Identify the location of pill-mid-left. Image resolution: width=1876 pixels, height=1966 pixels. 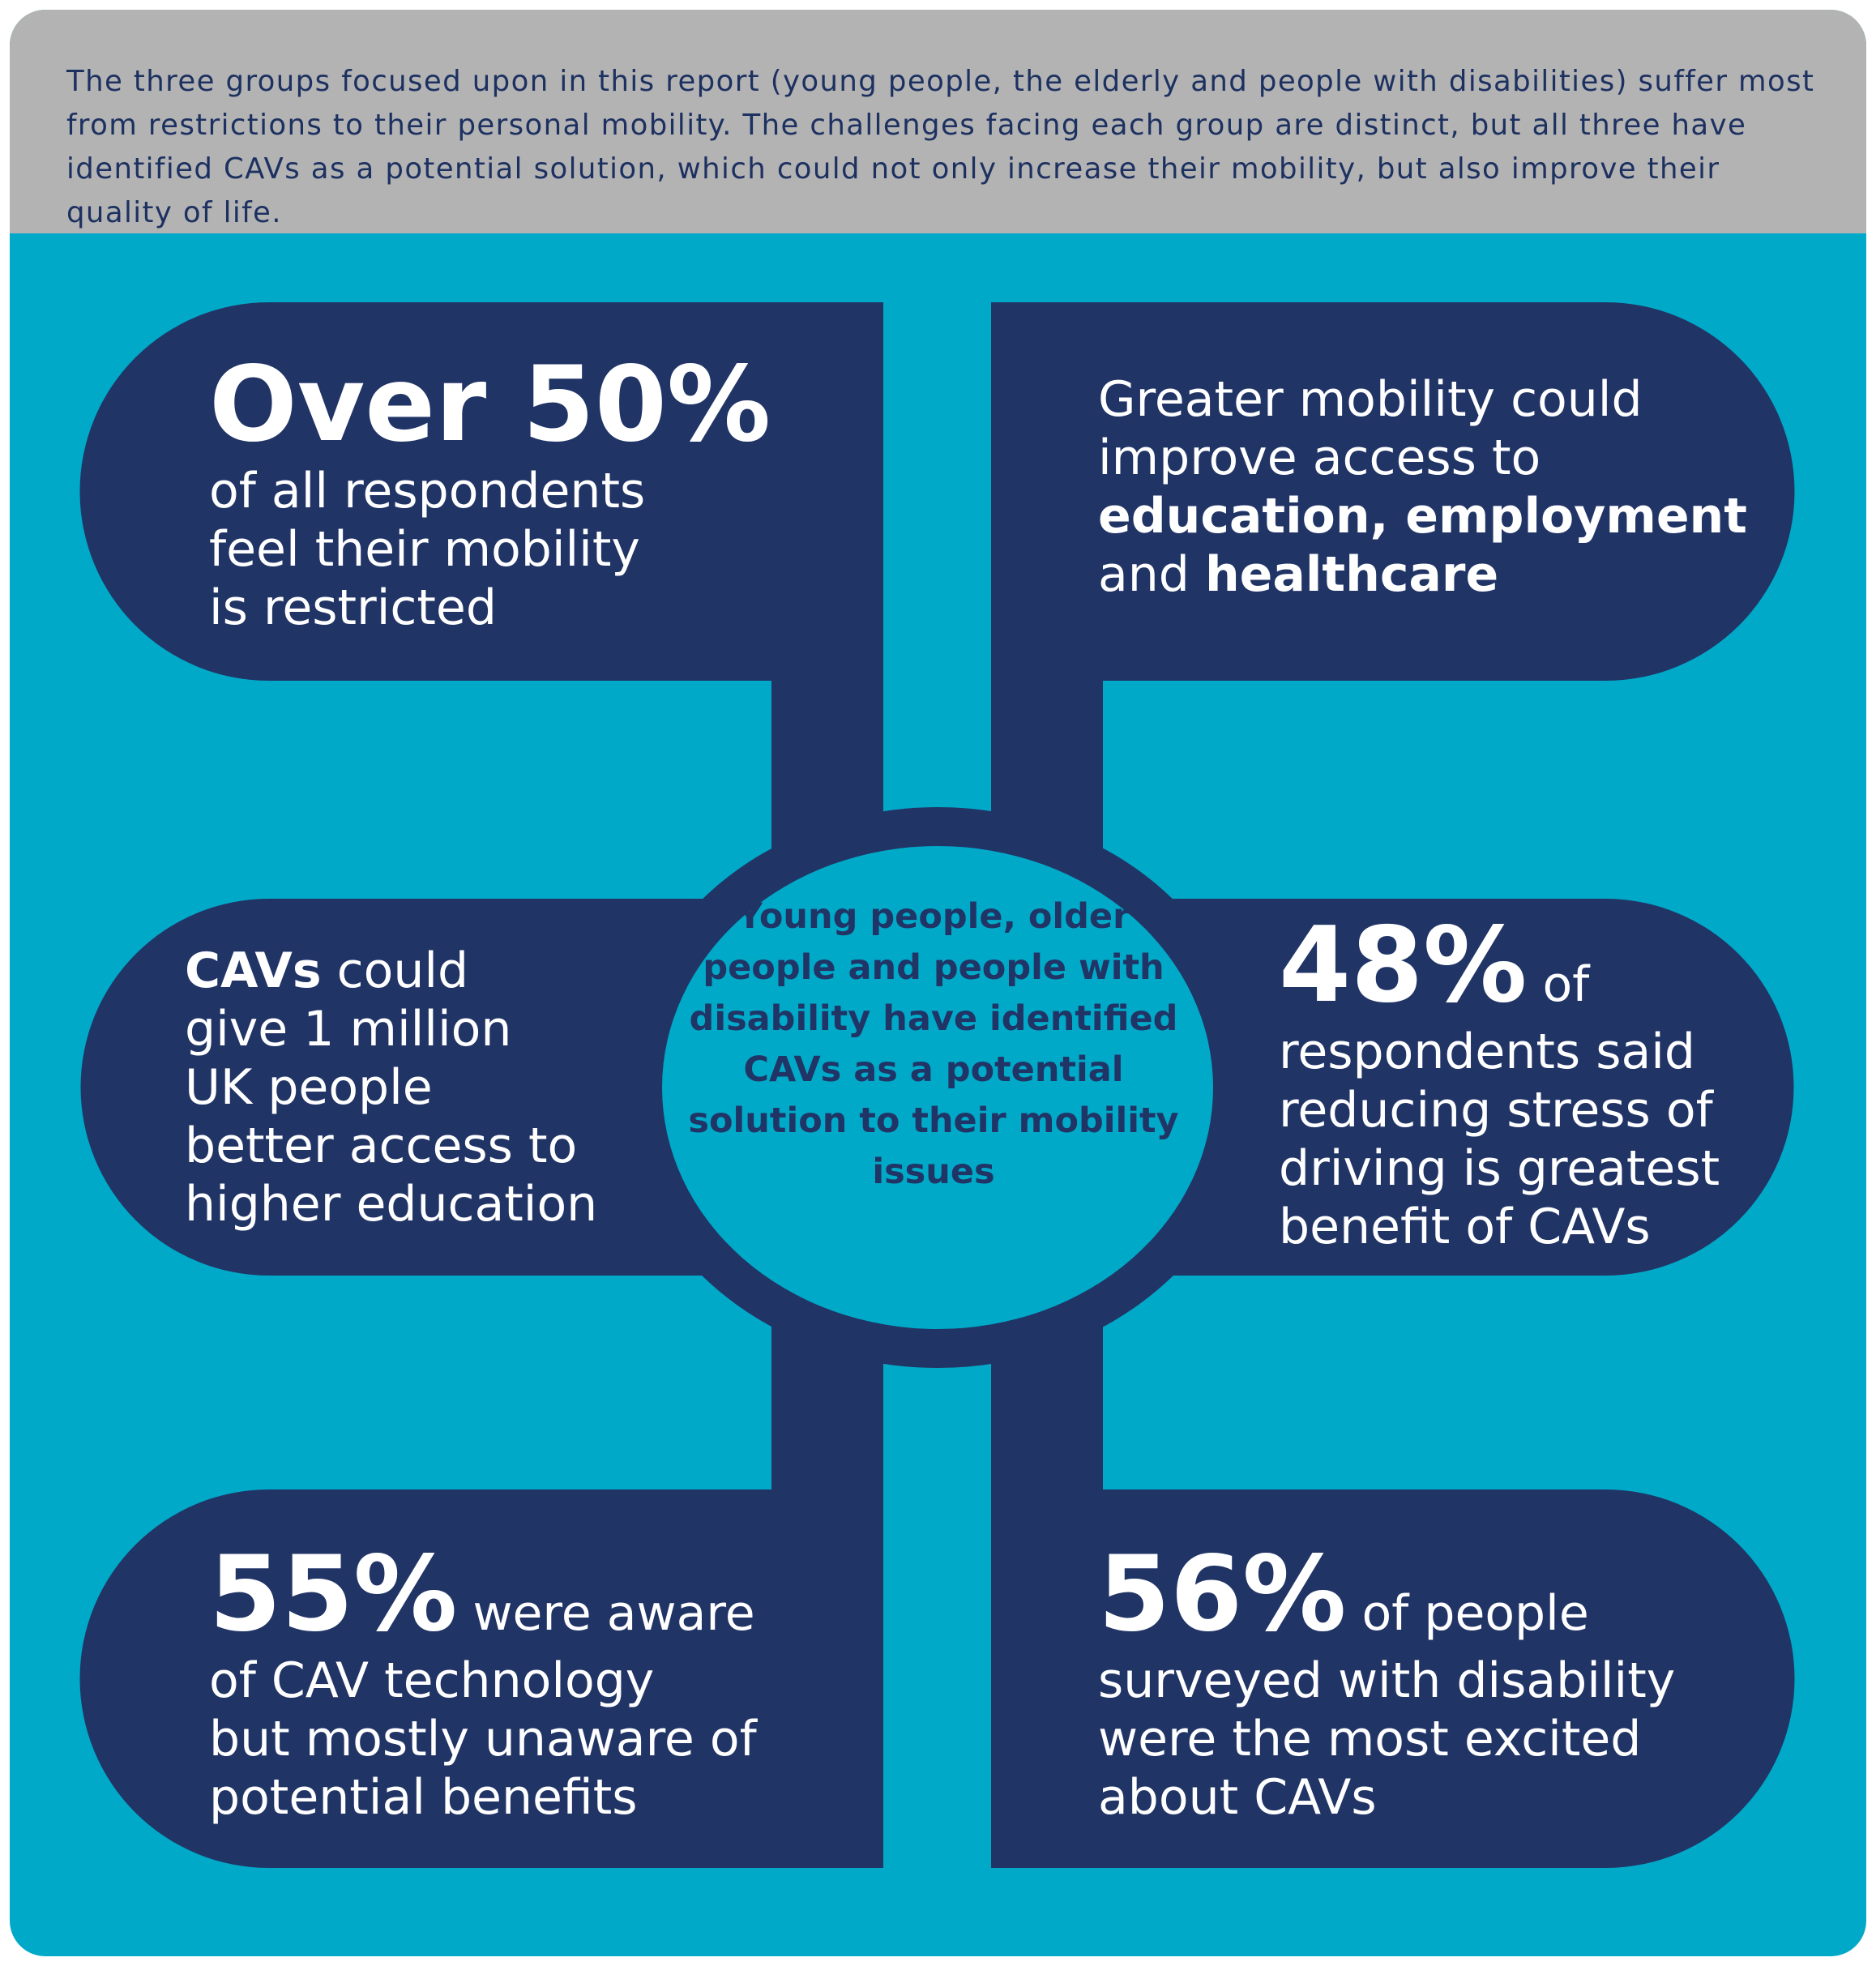
(426, 1087).